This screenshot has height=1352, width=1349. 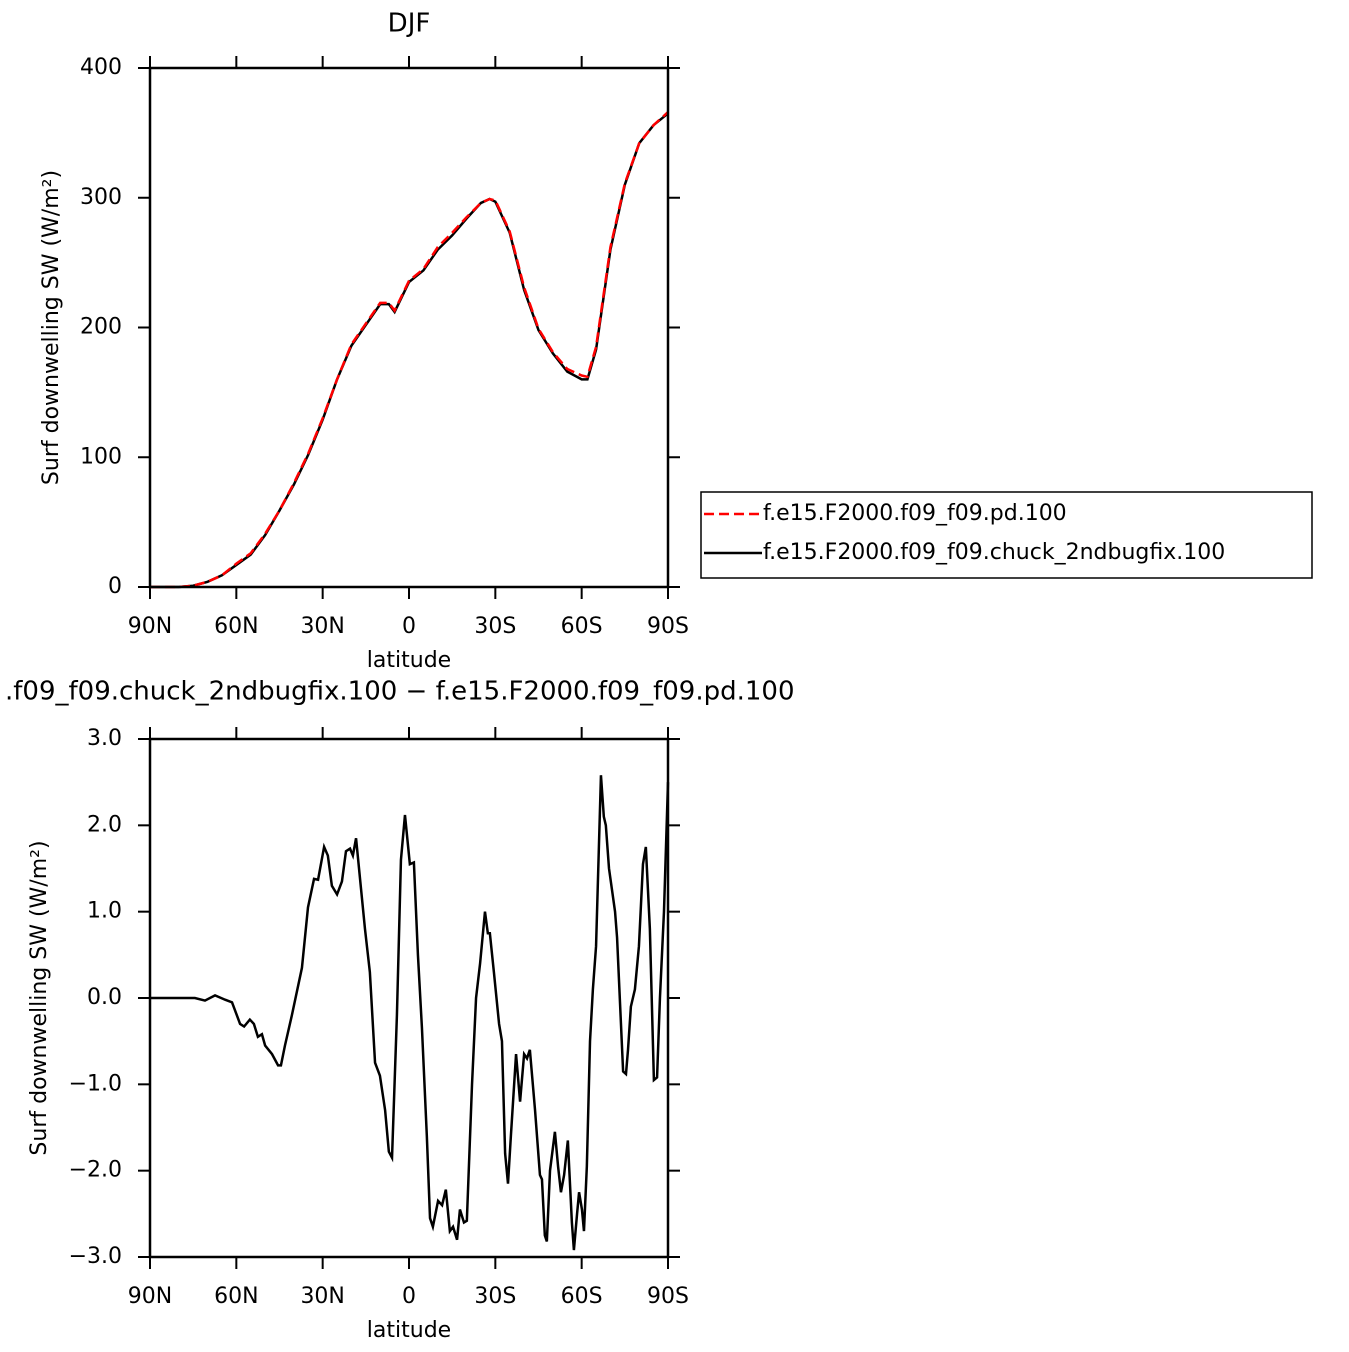 What do you see at coordinates (409, 24) in the screenshot?
I see `chart-title: DJF` at bounding box center [409, 24].